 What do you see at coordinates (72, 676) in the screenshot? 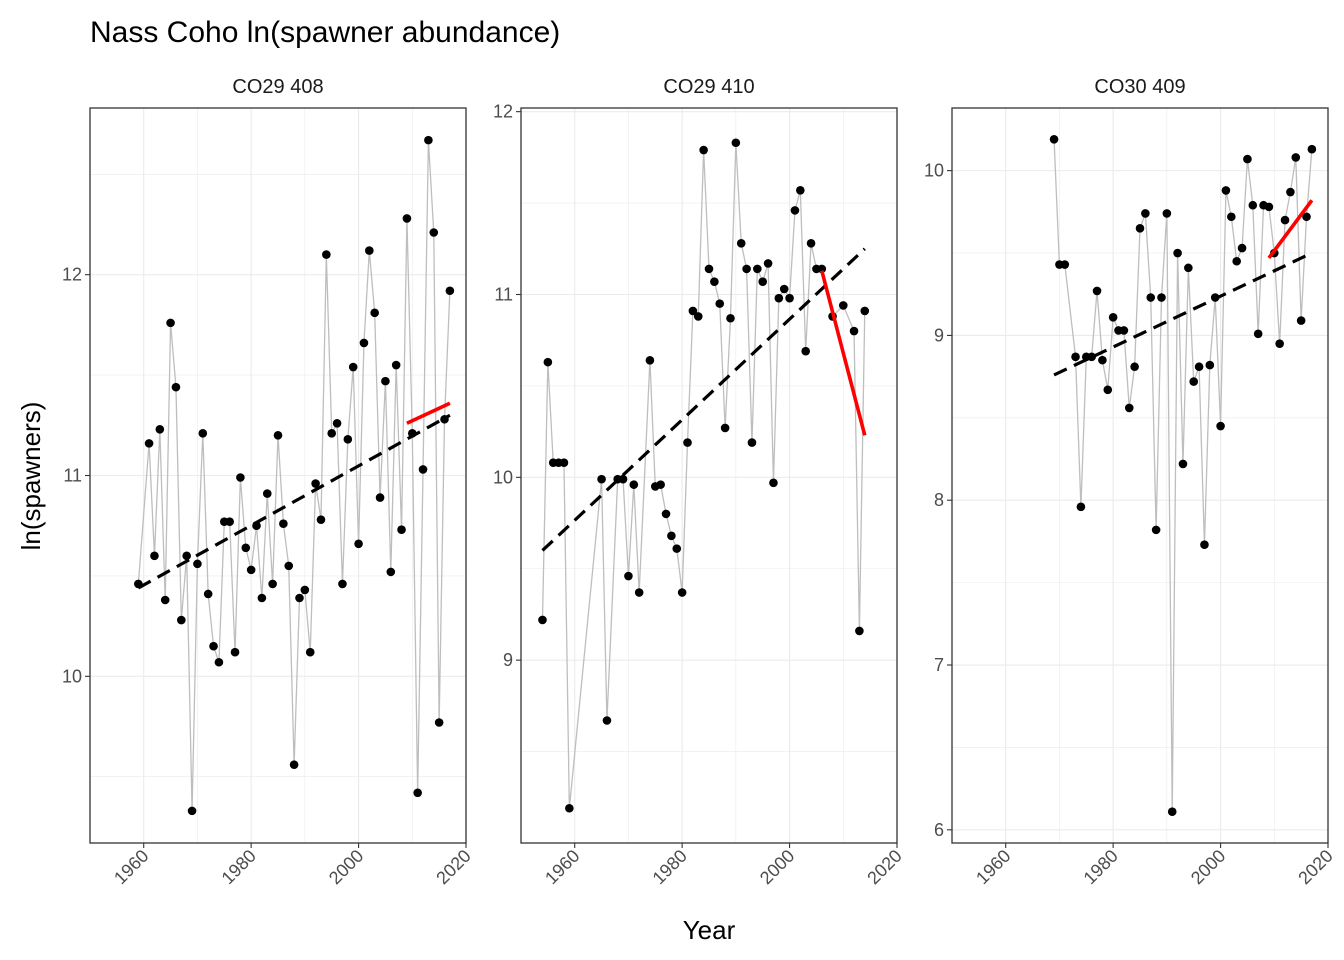
I see `y-tick-label: 10` at bounding box center [72, 676].